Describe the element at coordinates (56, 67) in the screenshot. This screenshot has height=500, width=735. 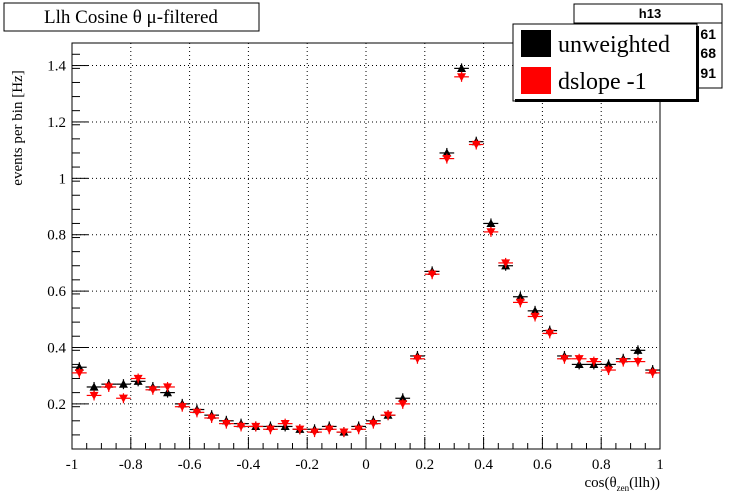
I see `y-tick-label: 1.4` at that location.